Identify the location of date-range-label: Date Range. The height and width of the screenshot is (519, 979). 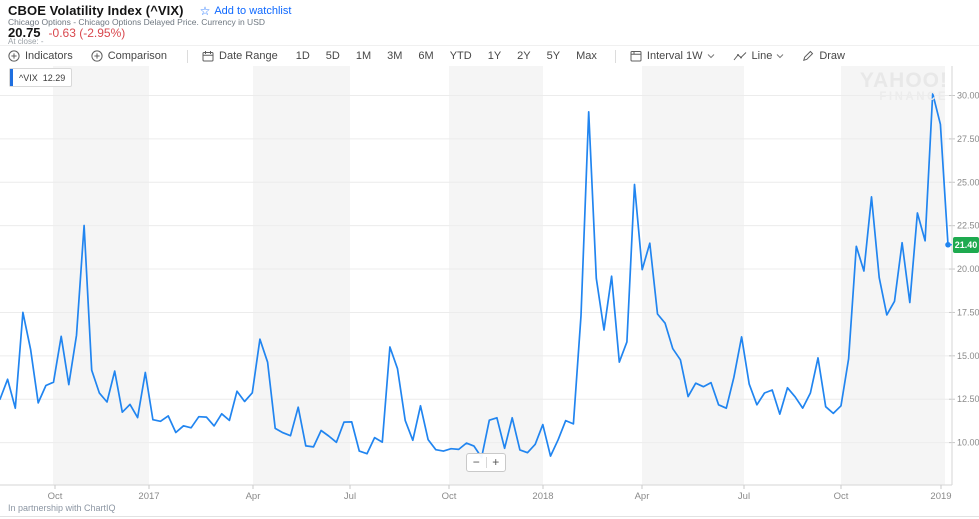
(248, 56).